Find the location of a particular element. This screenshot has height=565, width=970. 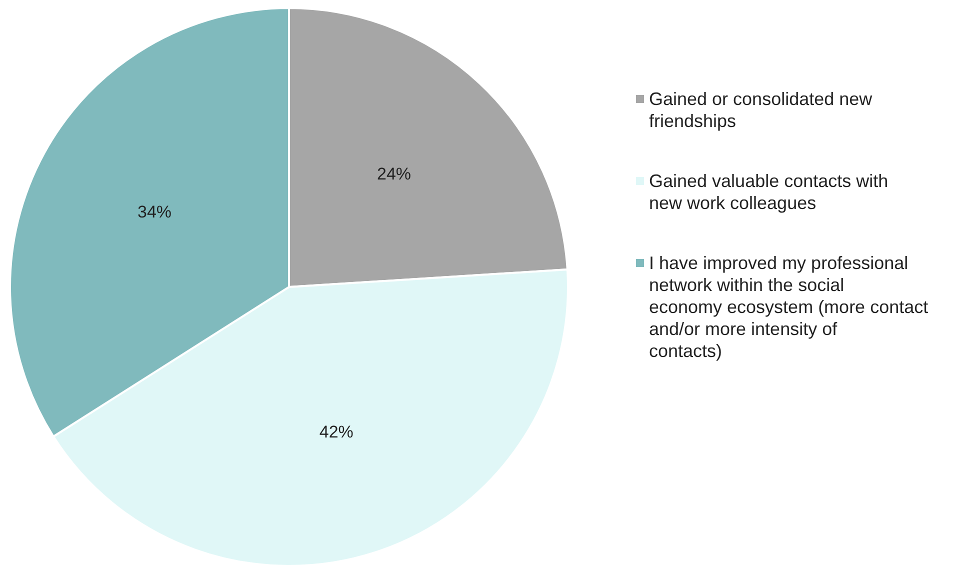

legend-label: Gained valuable contacts with new work colleagues is located at coordinates (768, 191).